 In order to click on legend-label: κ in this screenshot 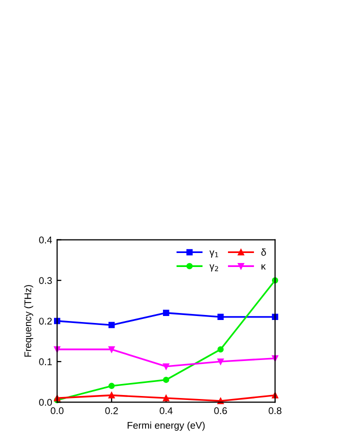, I will do `click(264, 267)`.